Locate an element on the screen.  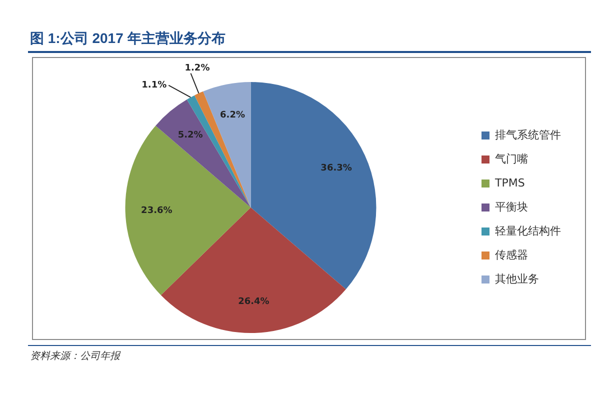
data-label: 1.2% is located at coordinates (197, 69).